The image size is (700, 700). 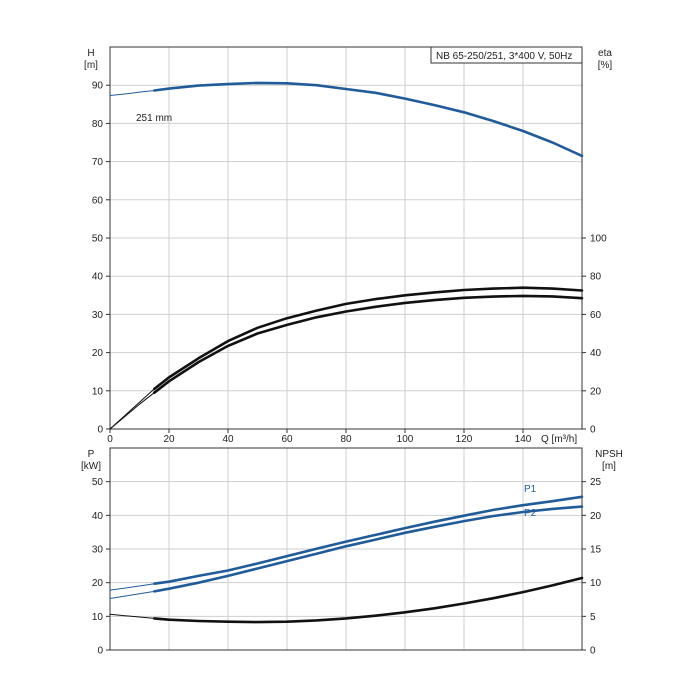 What do you see at coordinates (596, 550) in the screenshot?
I see `npsh-axis-tick-label: 15` at bounding box center [596, 550].